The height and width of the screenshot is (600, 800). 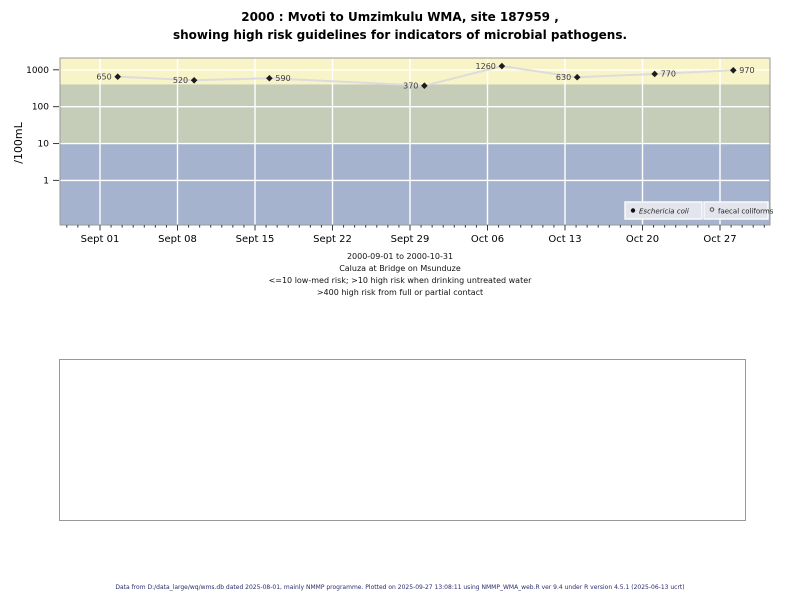 What do you see at coordinates (180, 80) in the screenshot?
I see `data-point-label: 520` at bounding box center [180, 80].